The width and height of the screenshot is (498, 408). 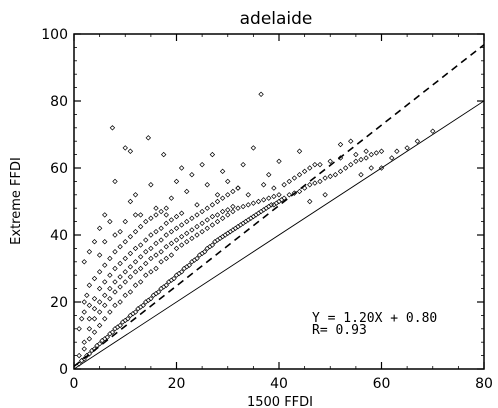 What do you see at coordinates (177, 384) in the screenshot?
I see `x-tick-label: 20` at bounding box center [177, 384].